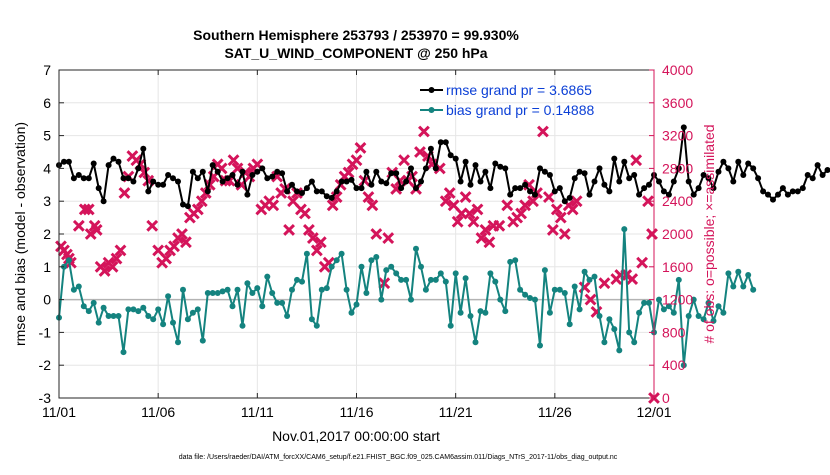  What do you see at coordinates (158, 412) in the screenshot?
I see `x-tick-label: 11/06` at bounding box center [158, 412].